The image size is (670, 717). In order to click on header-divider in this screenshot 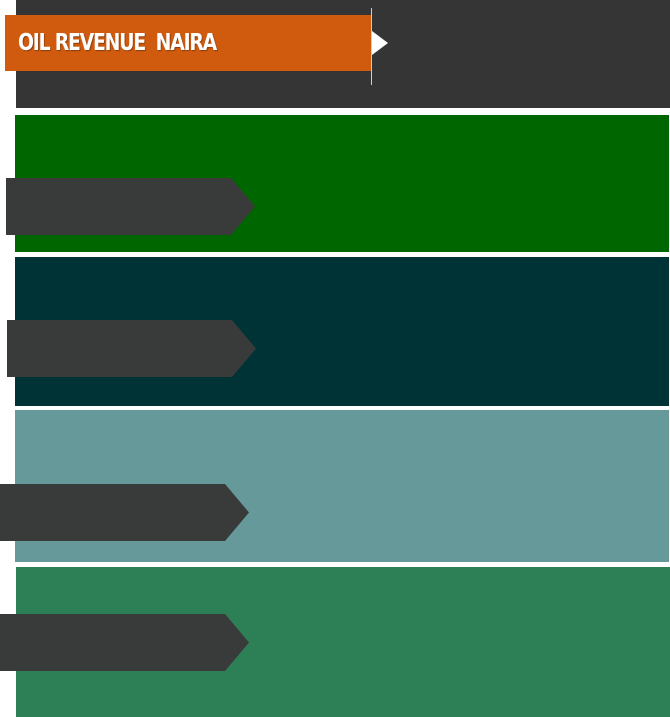, I will do `click(371, 46)`.